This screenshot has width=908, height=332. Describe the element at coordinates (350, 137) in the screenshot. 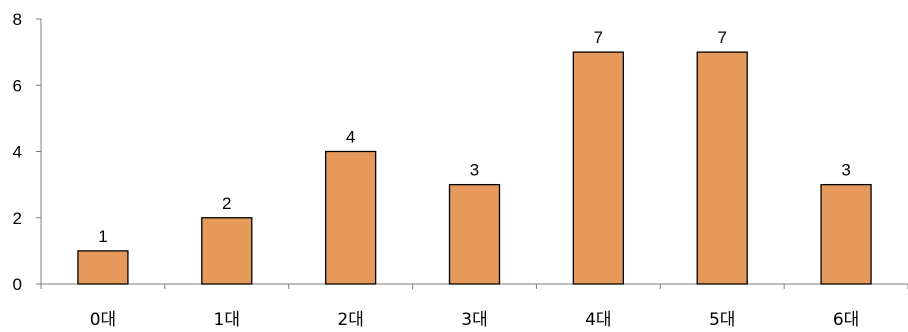

I see `data-label-2: 4` at that location.